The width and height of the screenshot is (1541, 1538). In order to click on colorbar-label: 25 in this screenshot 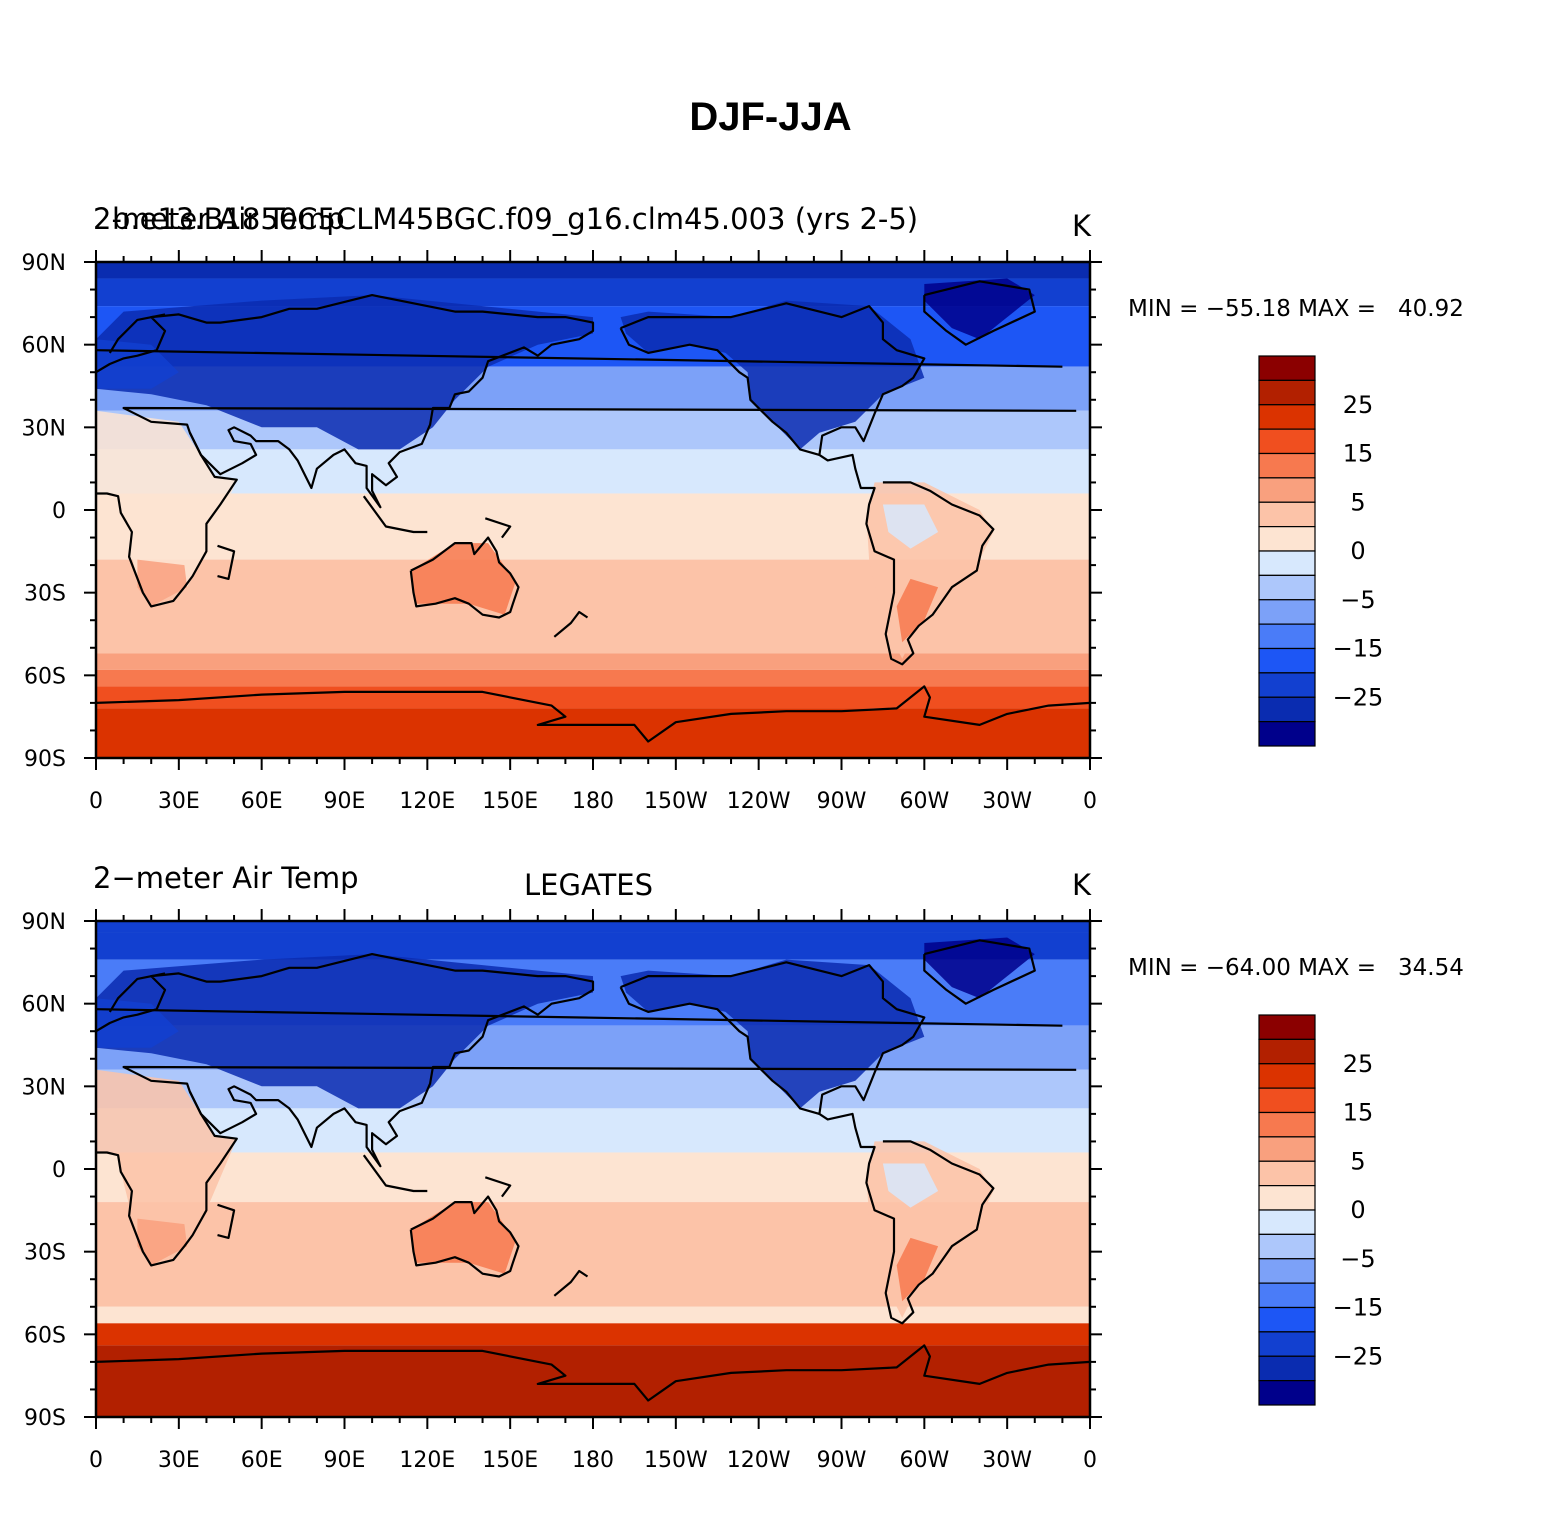, I will do `click(1358, 405)`.